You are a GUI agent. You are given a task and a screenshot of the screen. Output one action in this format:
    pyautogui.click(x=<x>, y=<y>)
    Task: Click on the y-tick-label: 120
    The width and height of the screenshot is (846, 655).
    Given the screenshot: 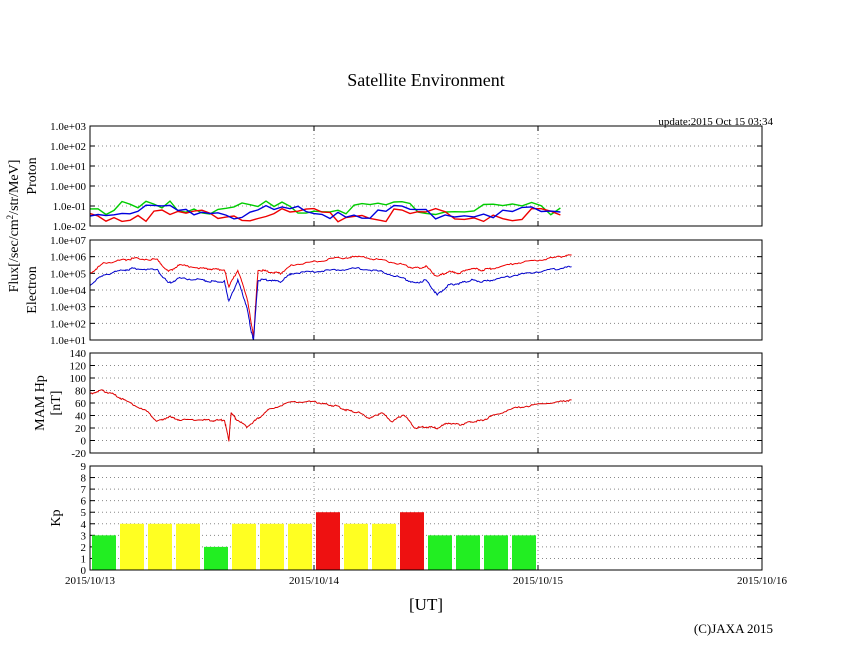 What is the action you would take?
    pyautogui.click(x=78, y=367)
    